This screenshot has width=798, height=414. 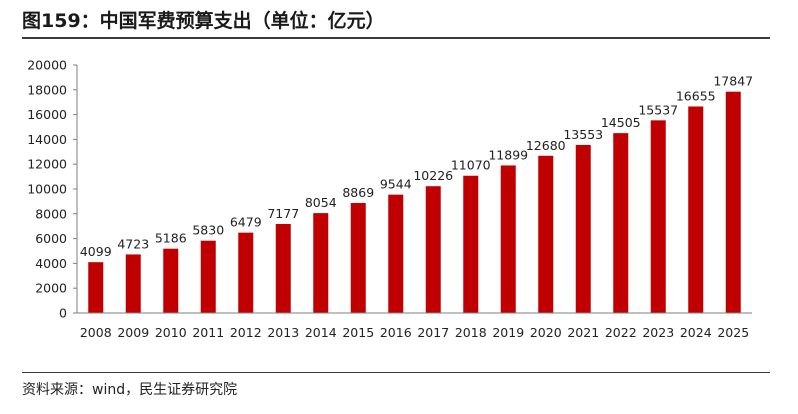 What do you see at coordinates (396, 372) in the screenshot?
I see `source-divider` at bounding box center [396, 372].